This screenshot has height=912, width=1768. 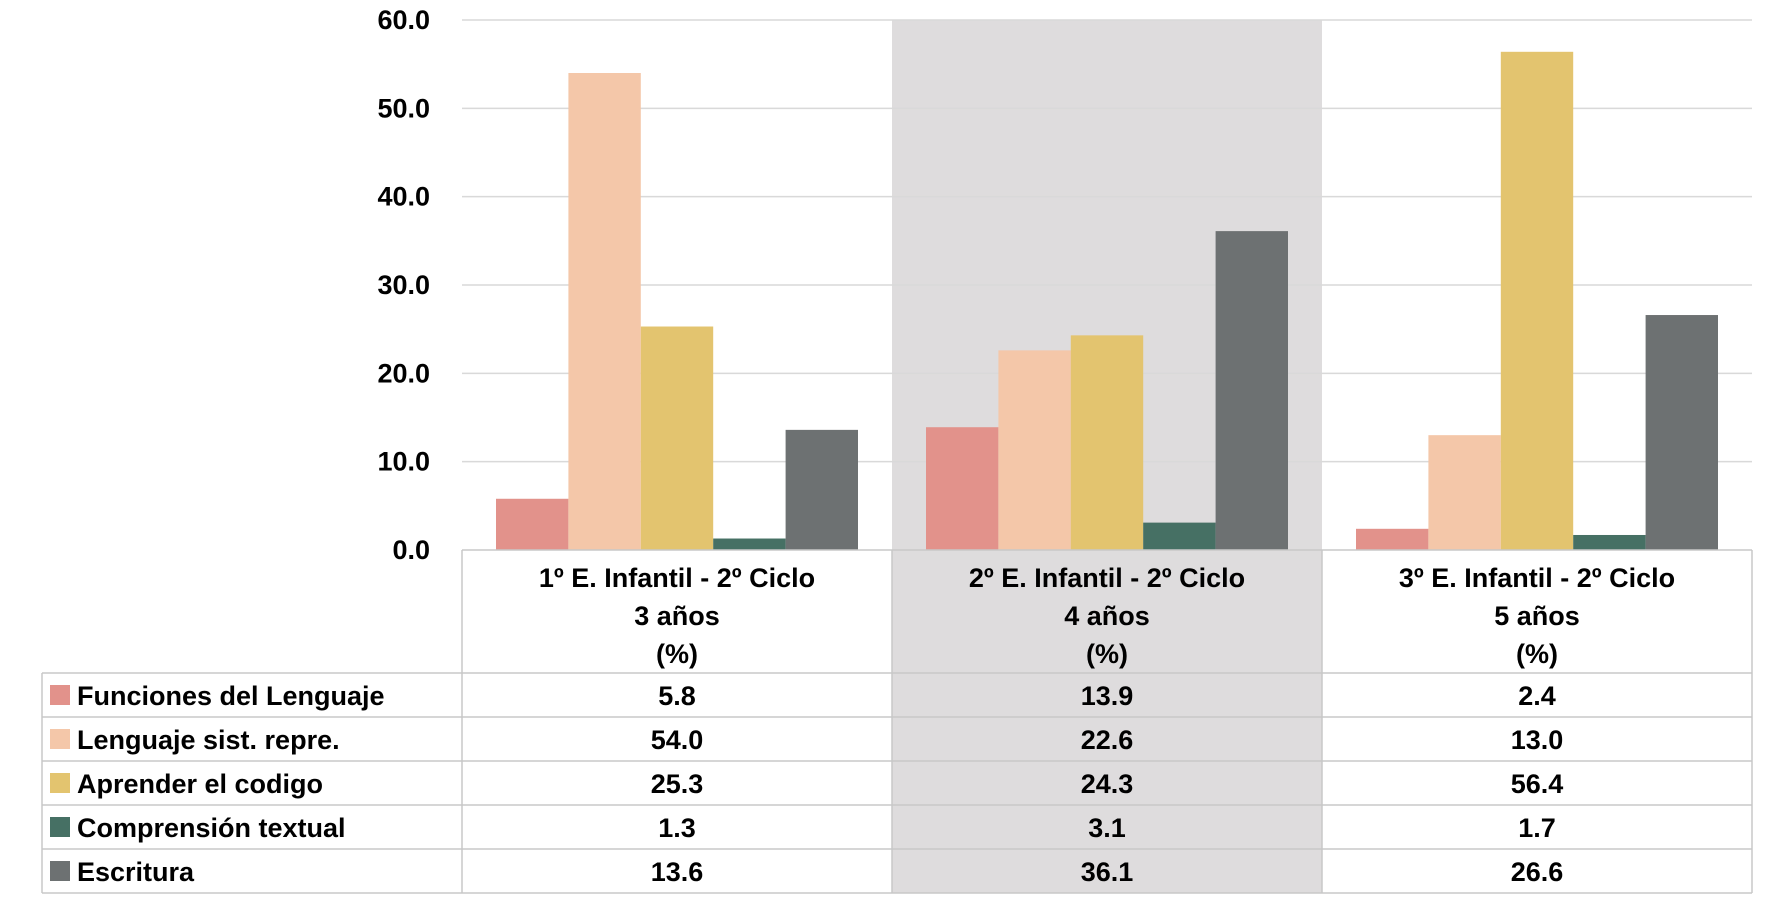 What do you see at coordinates (677, 616) in the screenshot?
I see `category-label: 3 años` at bounding box center [677, 616].